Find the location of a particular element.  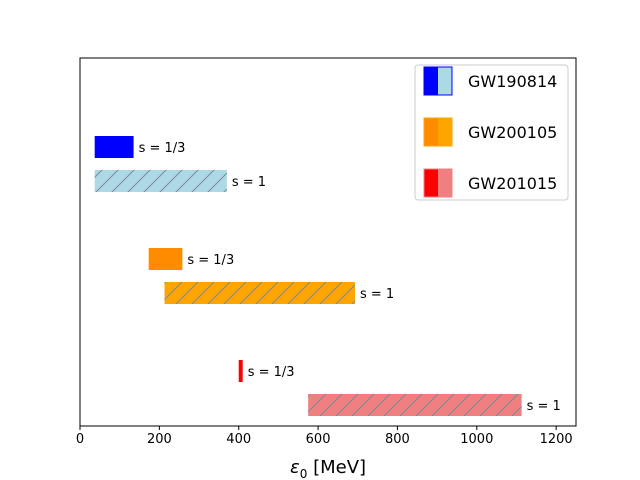

bar-label-2-1: s = 1 is located at coordinates (544, 406).